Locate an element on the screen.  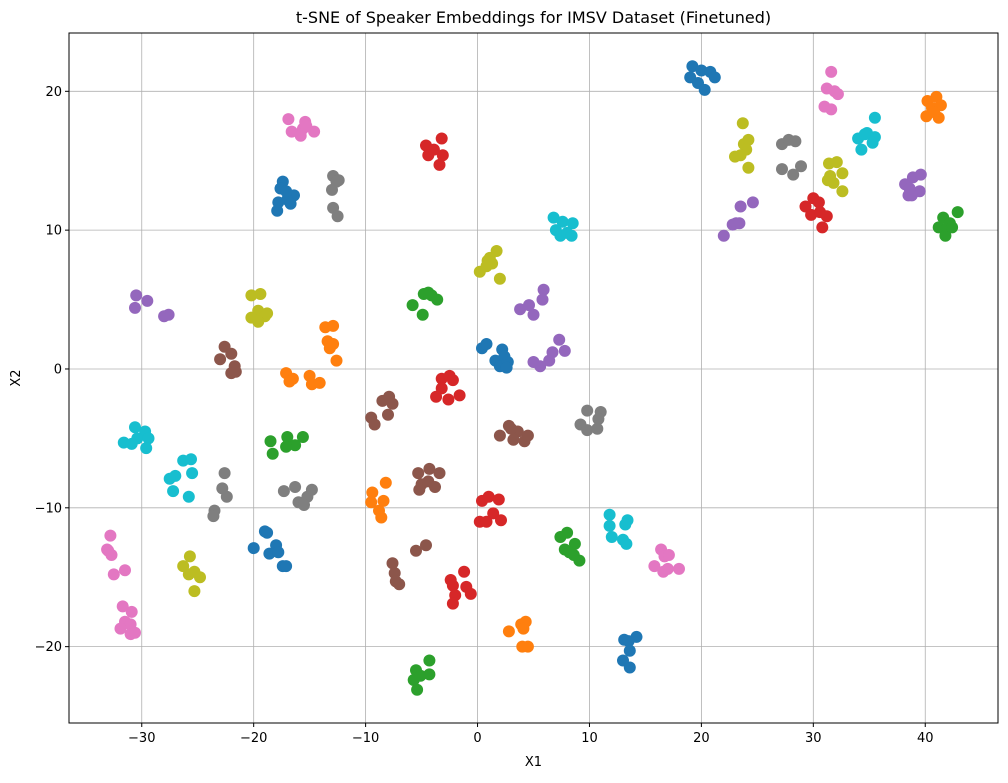
x-tick-label: 0 is located at coordinates (477, 738).